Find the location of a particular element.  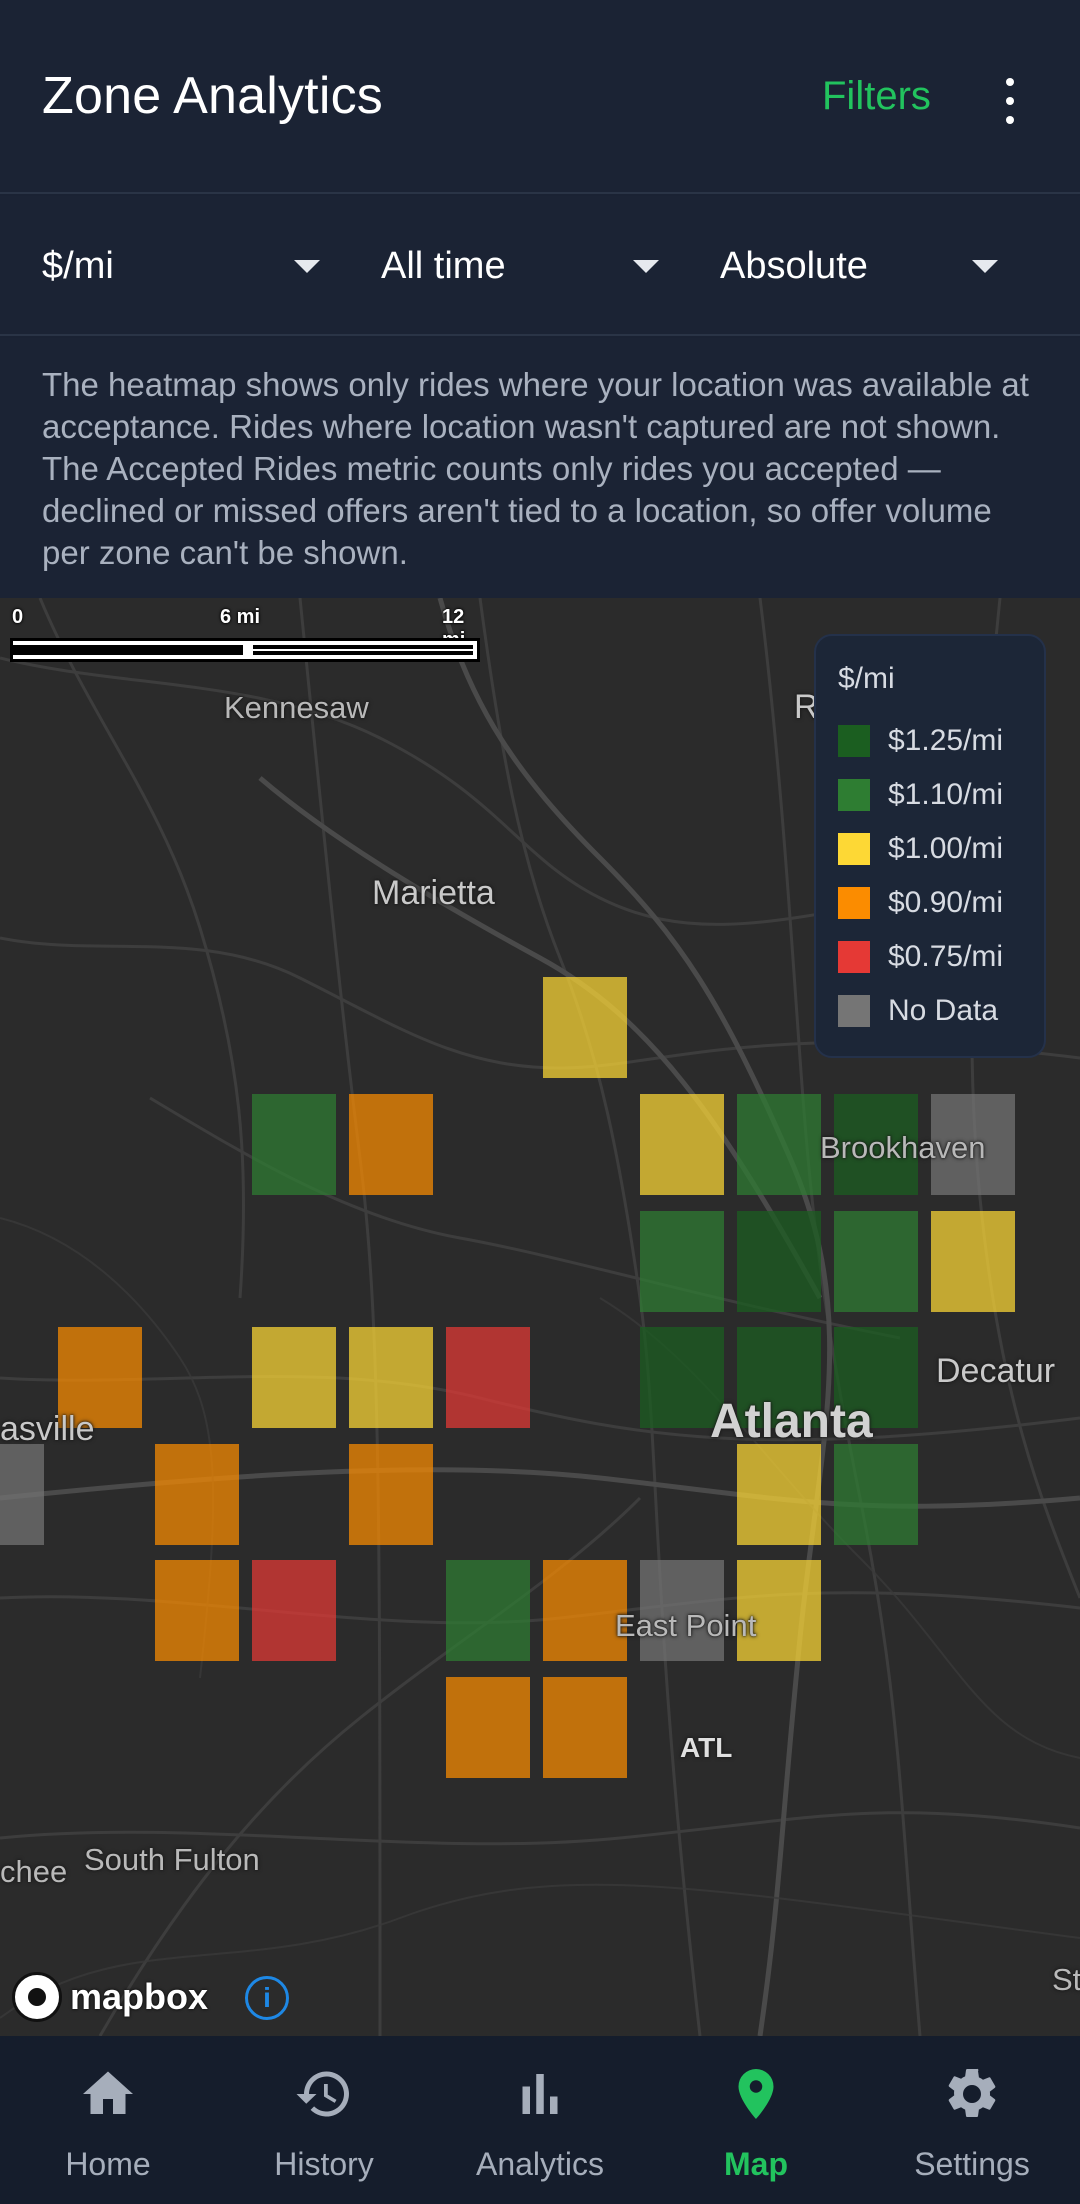

legend-title: $/mi is located at coordinates (866, 678).